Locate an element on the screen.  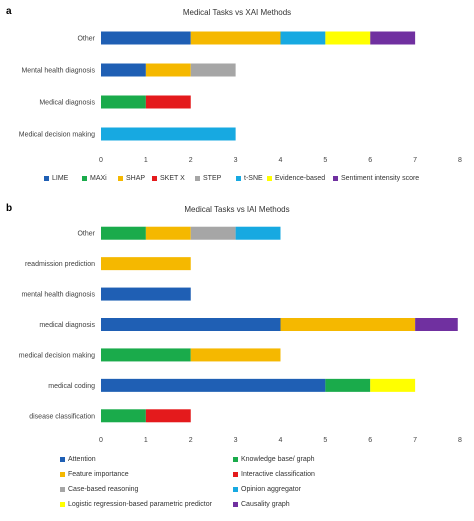
legend-label: Interactive classification is located at coordinates (278, 474).